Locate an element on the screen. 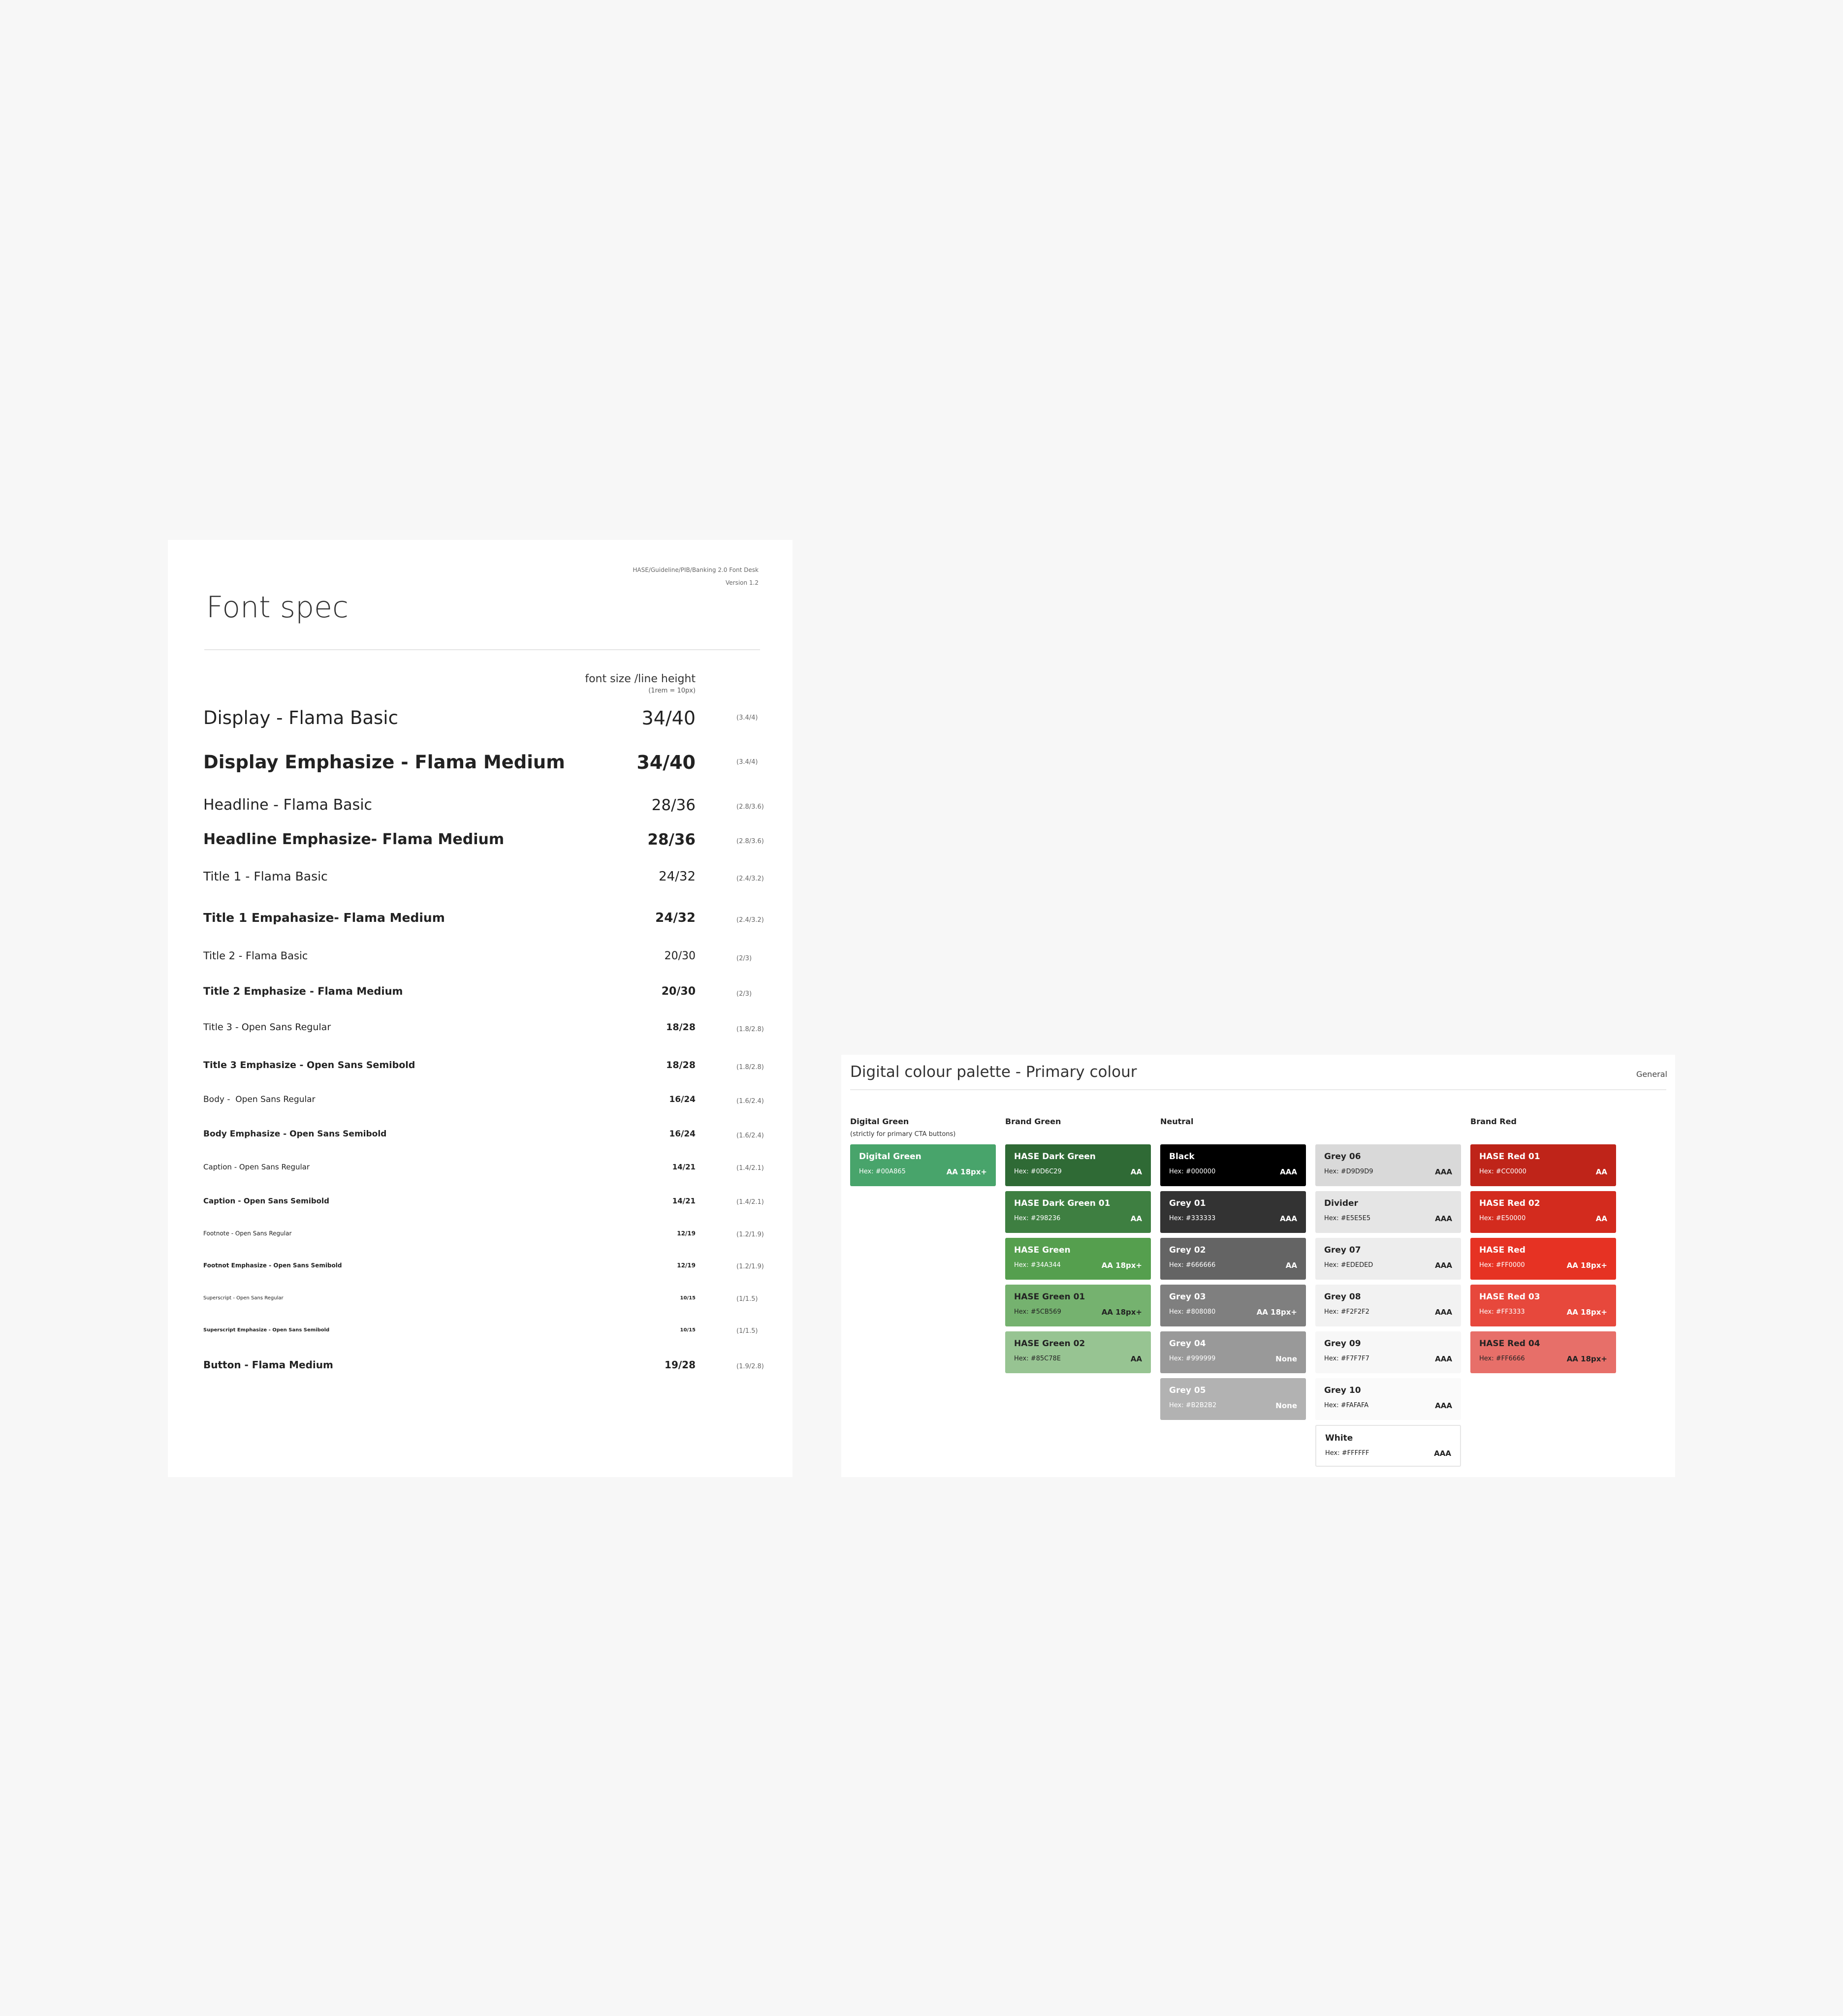 The width and height of the screenshot is (1843, 2016). rem-value: (2.8/3.6) is located at coordinates (750, 841).